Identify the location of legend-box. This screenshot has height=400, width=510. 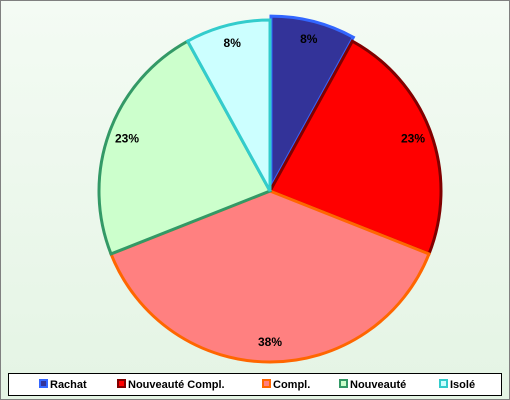
(255, 384).